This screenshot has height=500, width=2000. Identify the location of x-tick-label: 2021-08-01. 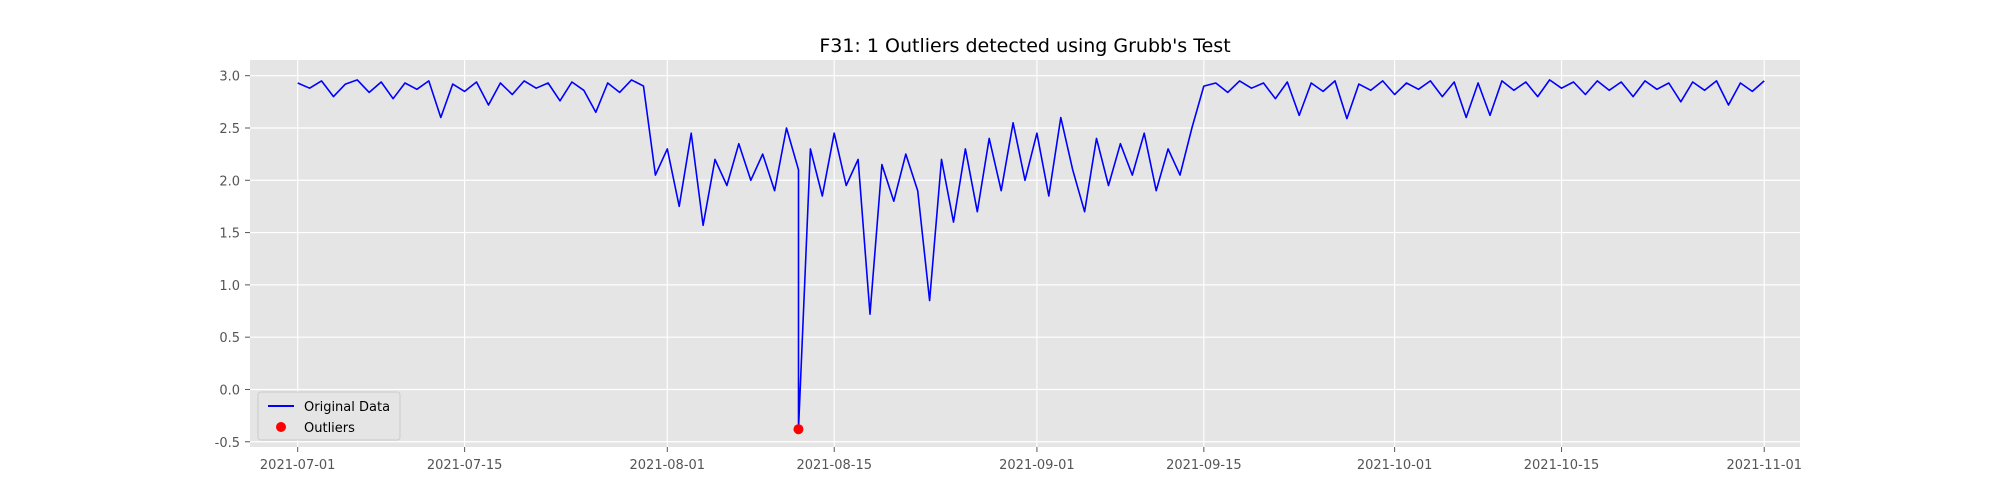
(668, 465).